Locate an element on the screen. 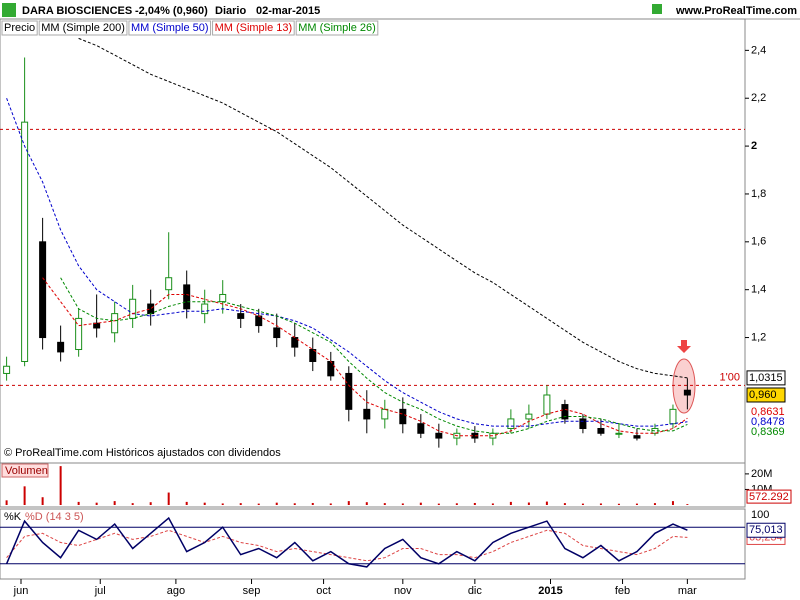  last-close: 0,960 is located at coordinates (763, 395).